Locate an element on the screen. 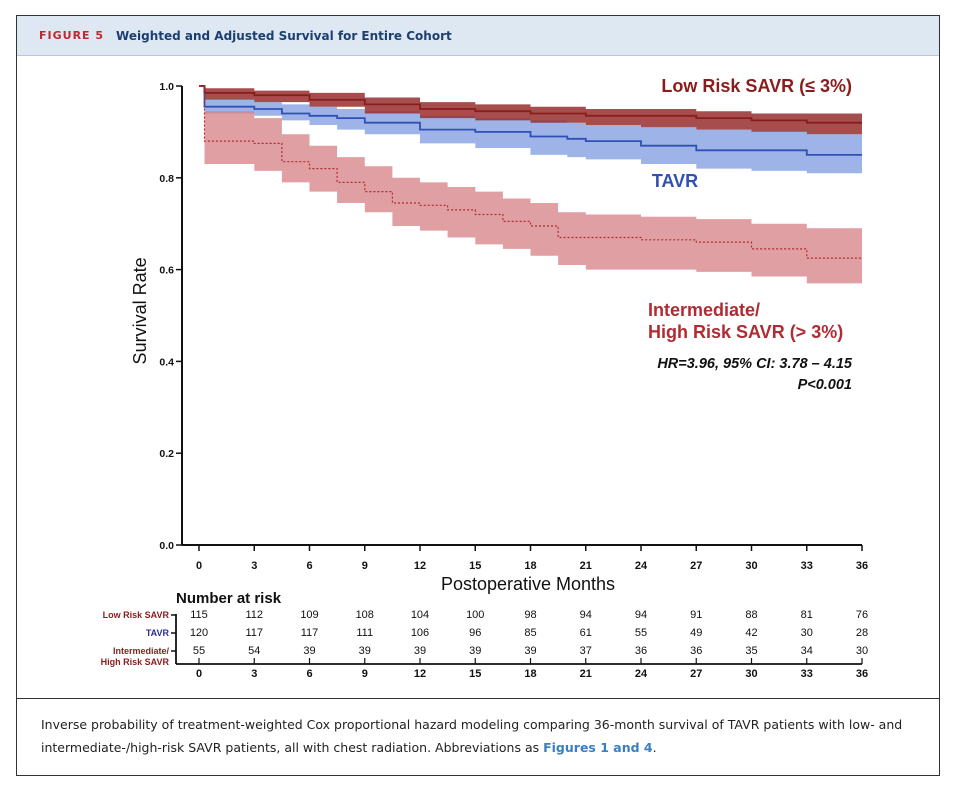  x-tick-label: 18 is located at coordinates (530, 566).